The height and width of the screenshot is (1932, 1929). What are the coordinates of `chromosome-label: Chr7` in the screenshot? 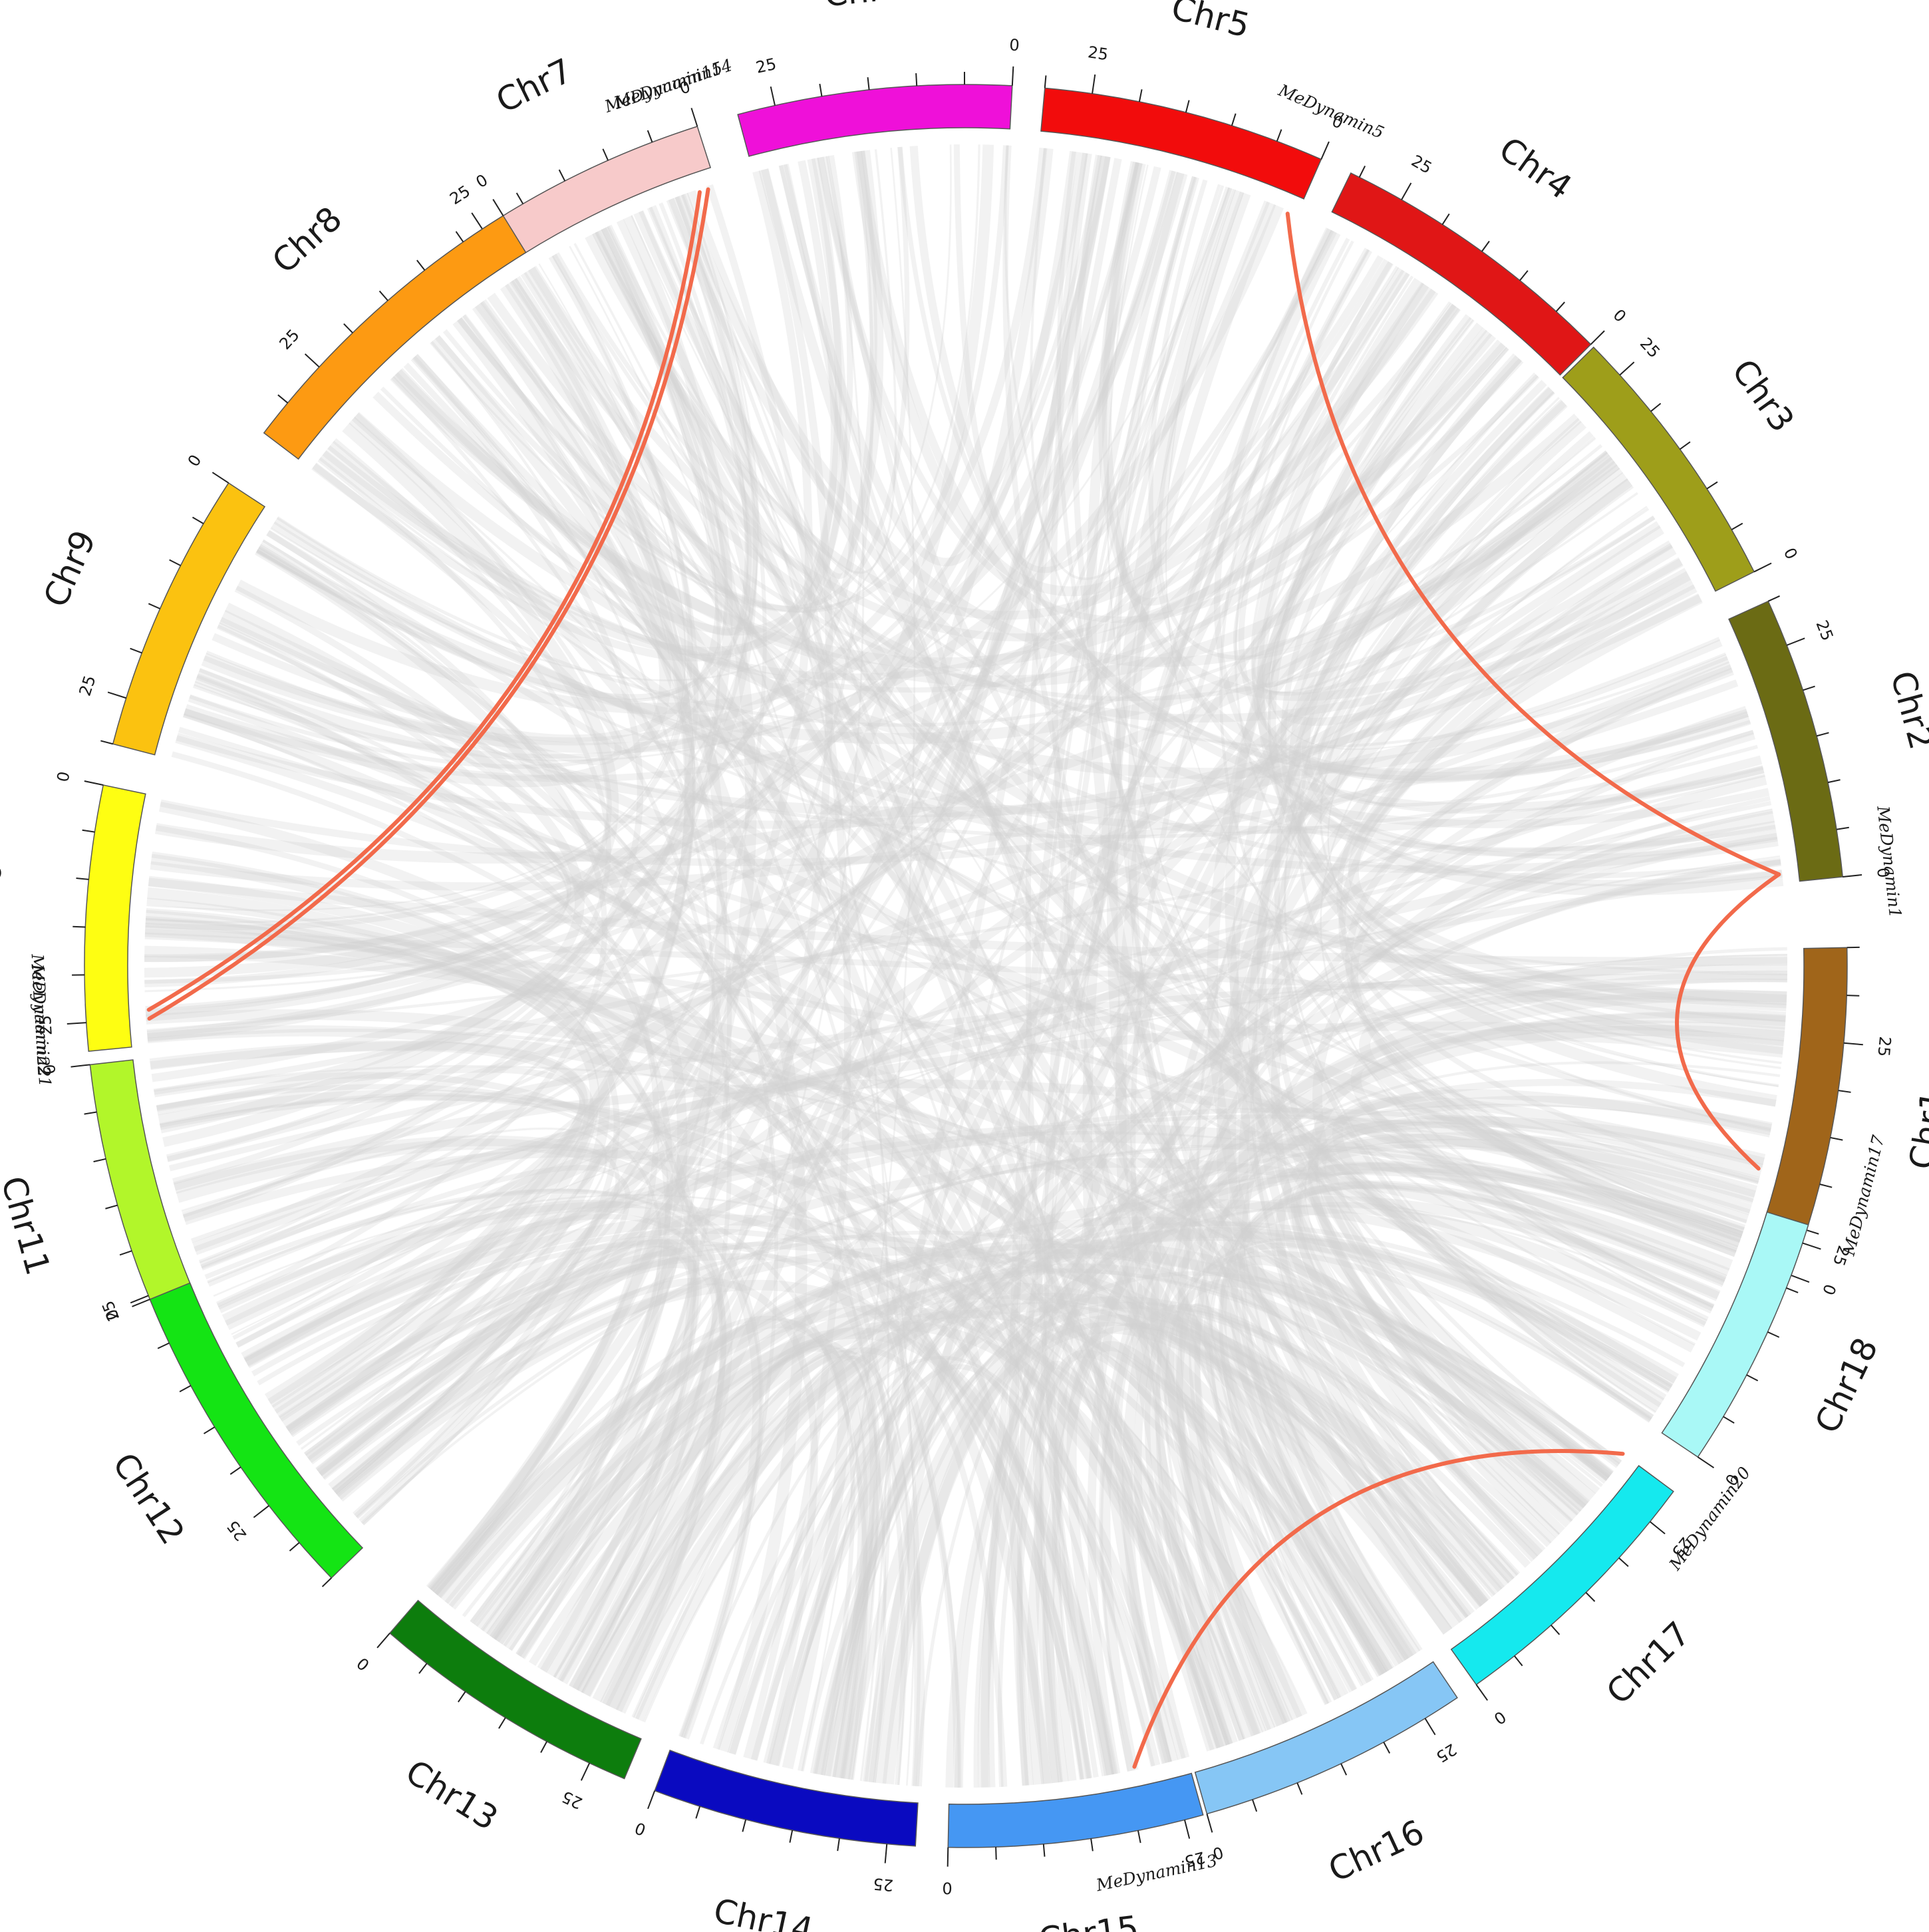 It's located at (534, 85).